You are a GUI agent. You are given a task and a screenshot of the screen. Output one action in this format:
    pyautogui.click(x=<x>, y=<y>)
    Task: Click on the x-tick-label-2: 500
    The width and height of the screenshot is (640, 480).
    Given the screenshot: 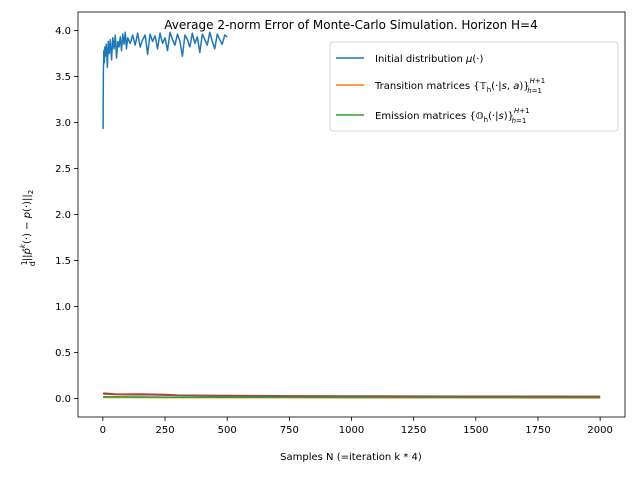 What is the action you would take?
    pyautogui.click(x=227, y=430)
    